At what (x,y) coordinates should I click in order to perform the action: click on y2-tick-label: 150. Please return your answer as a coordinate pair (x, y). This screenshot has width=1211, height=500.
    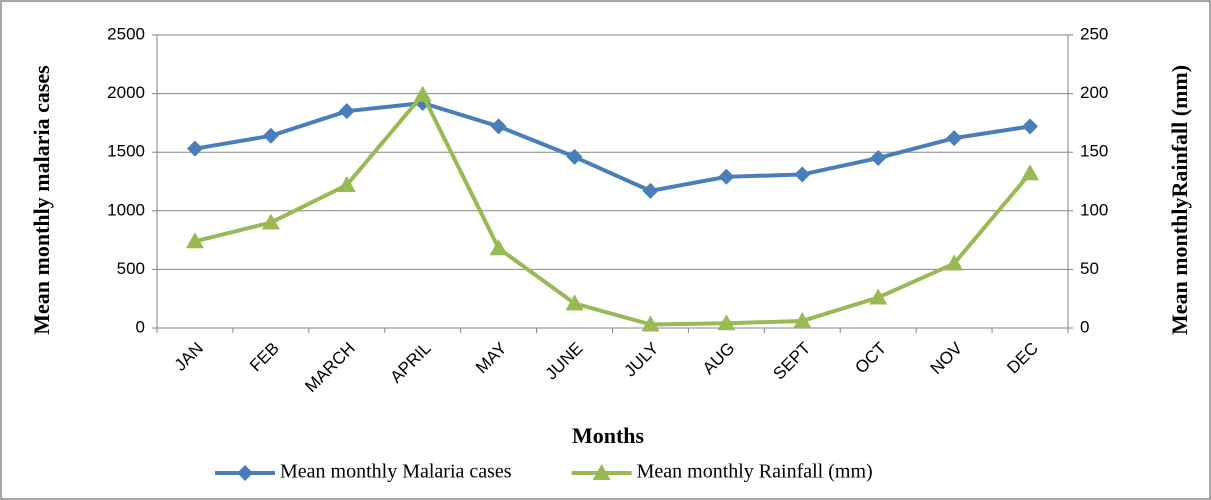
    Looking at the image, I should click on (1094, 151).